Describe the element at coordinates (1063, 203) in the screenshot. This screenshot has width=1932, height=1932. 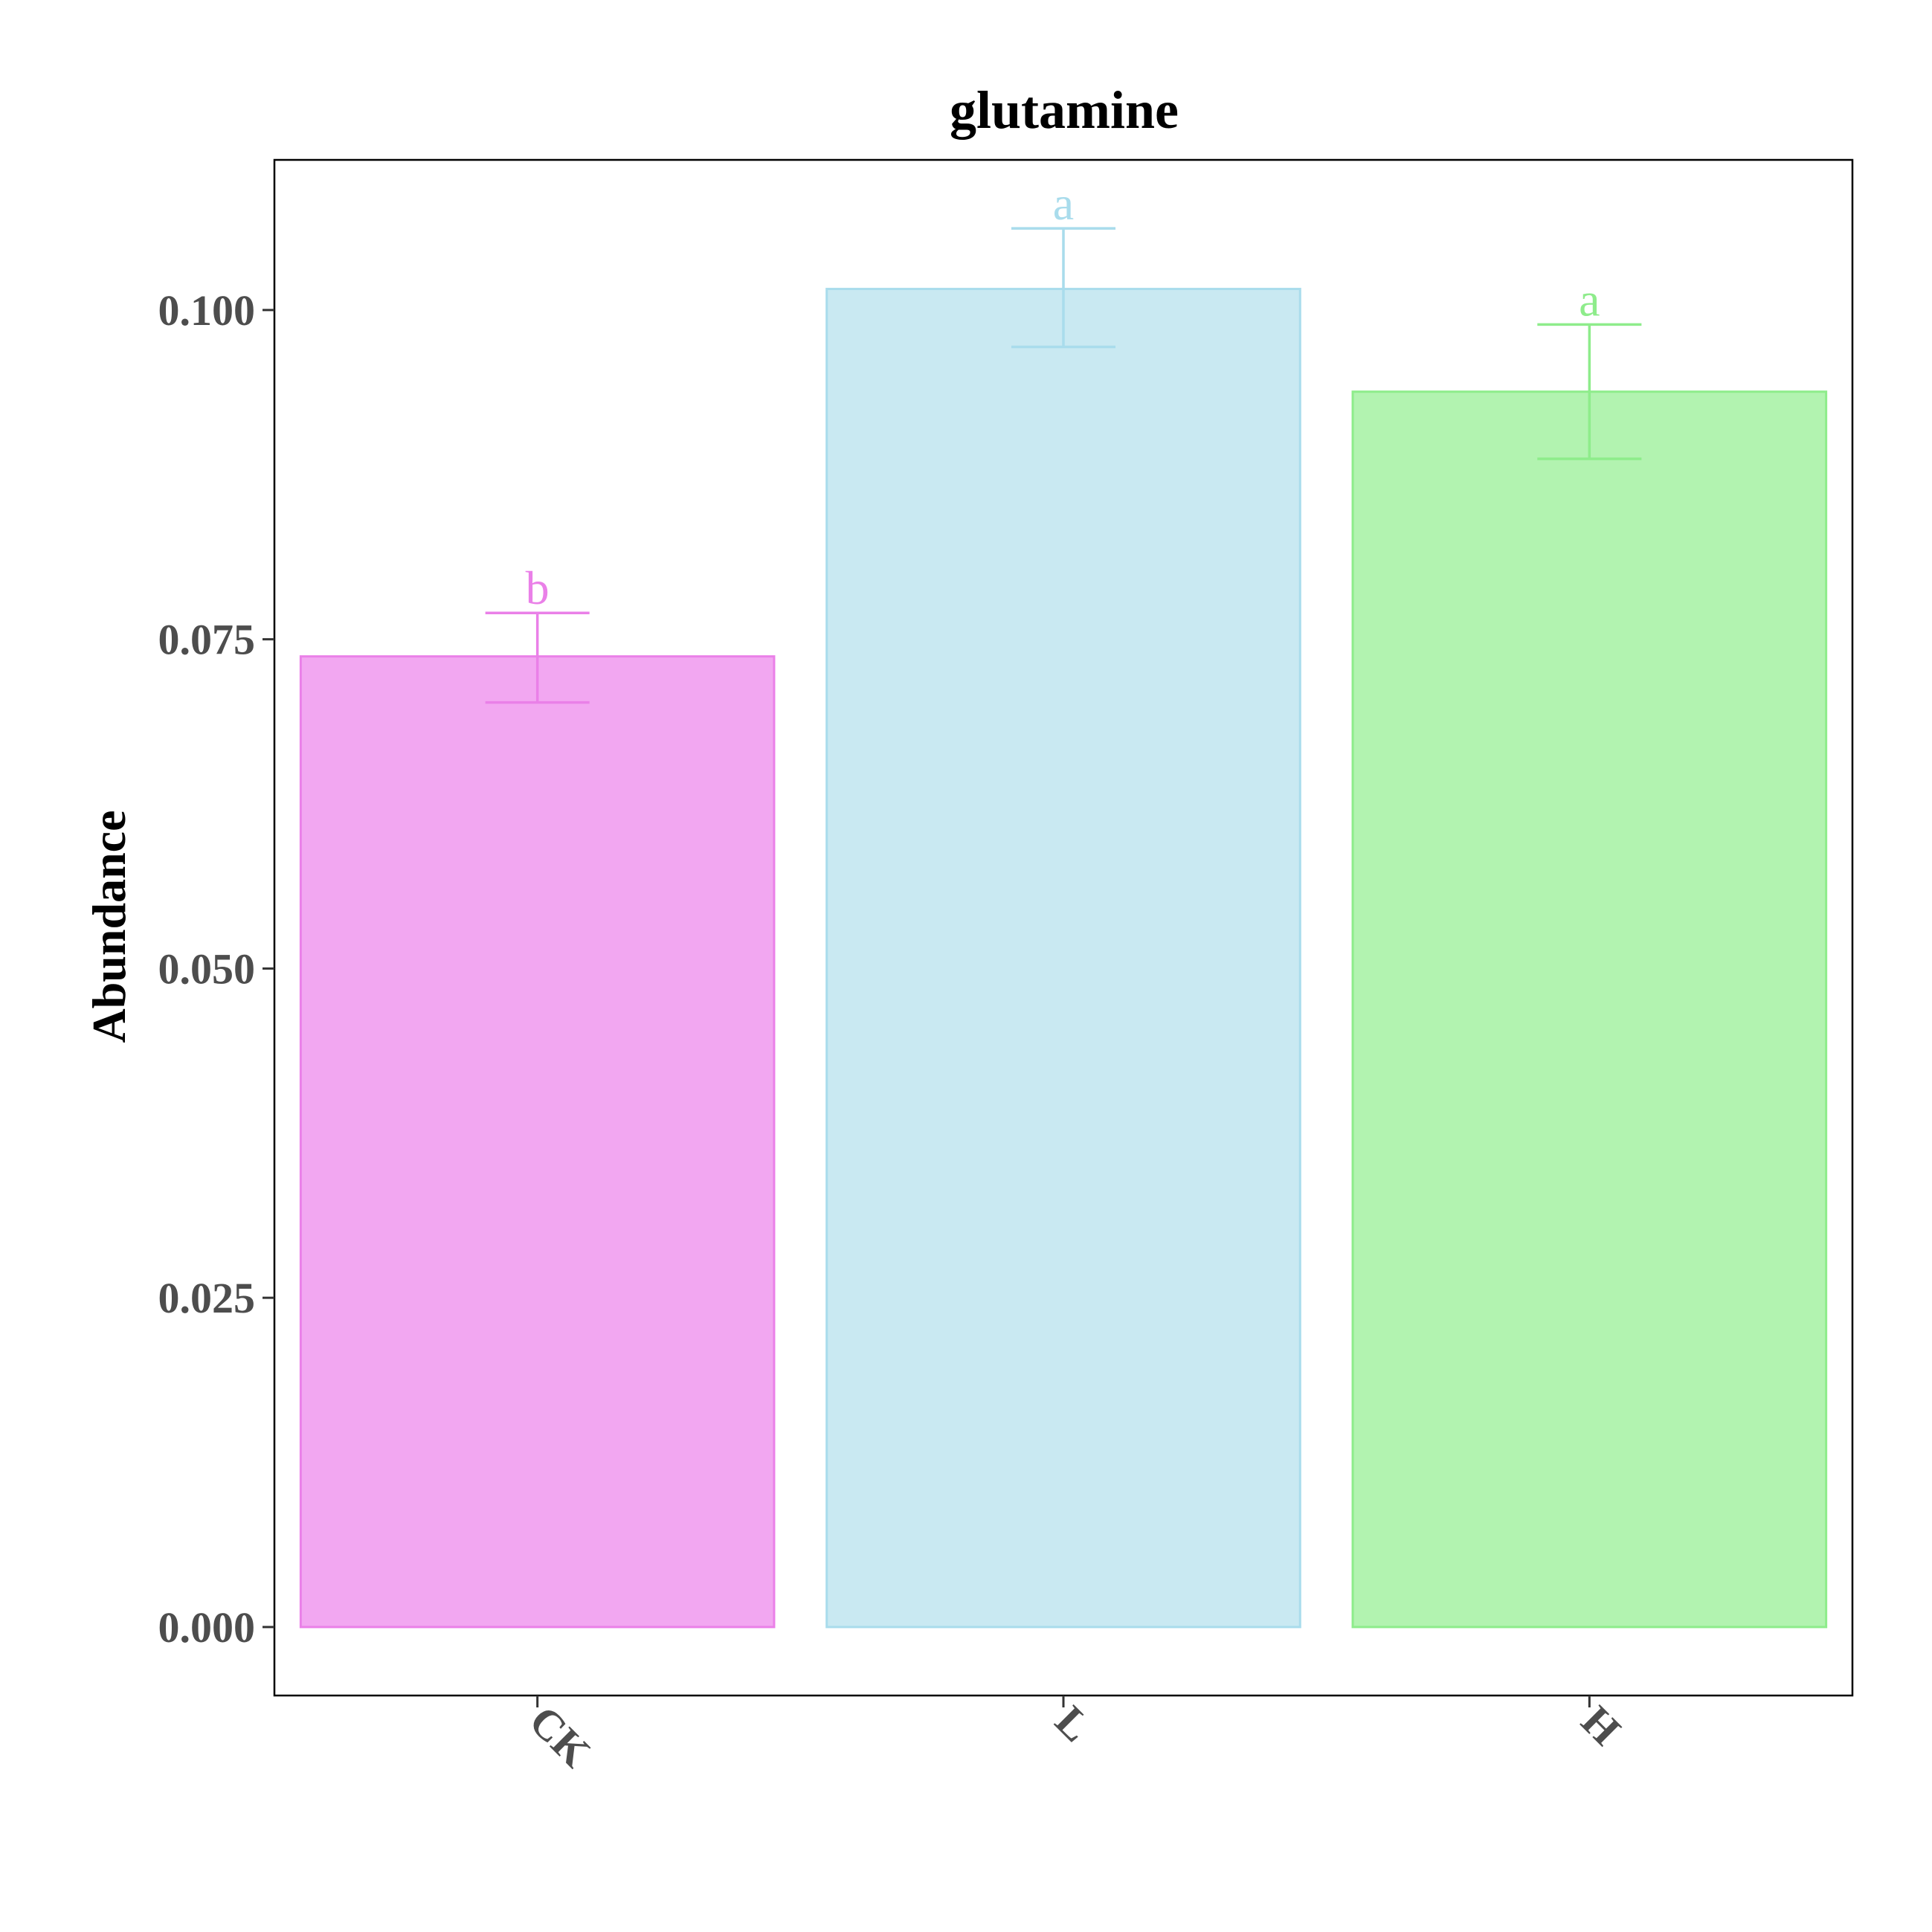
I see `significance-label-l: a` at that location.